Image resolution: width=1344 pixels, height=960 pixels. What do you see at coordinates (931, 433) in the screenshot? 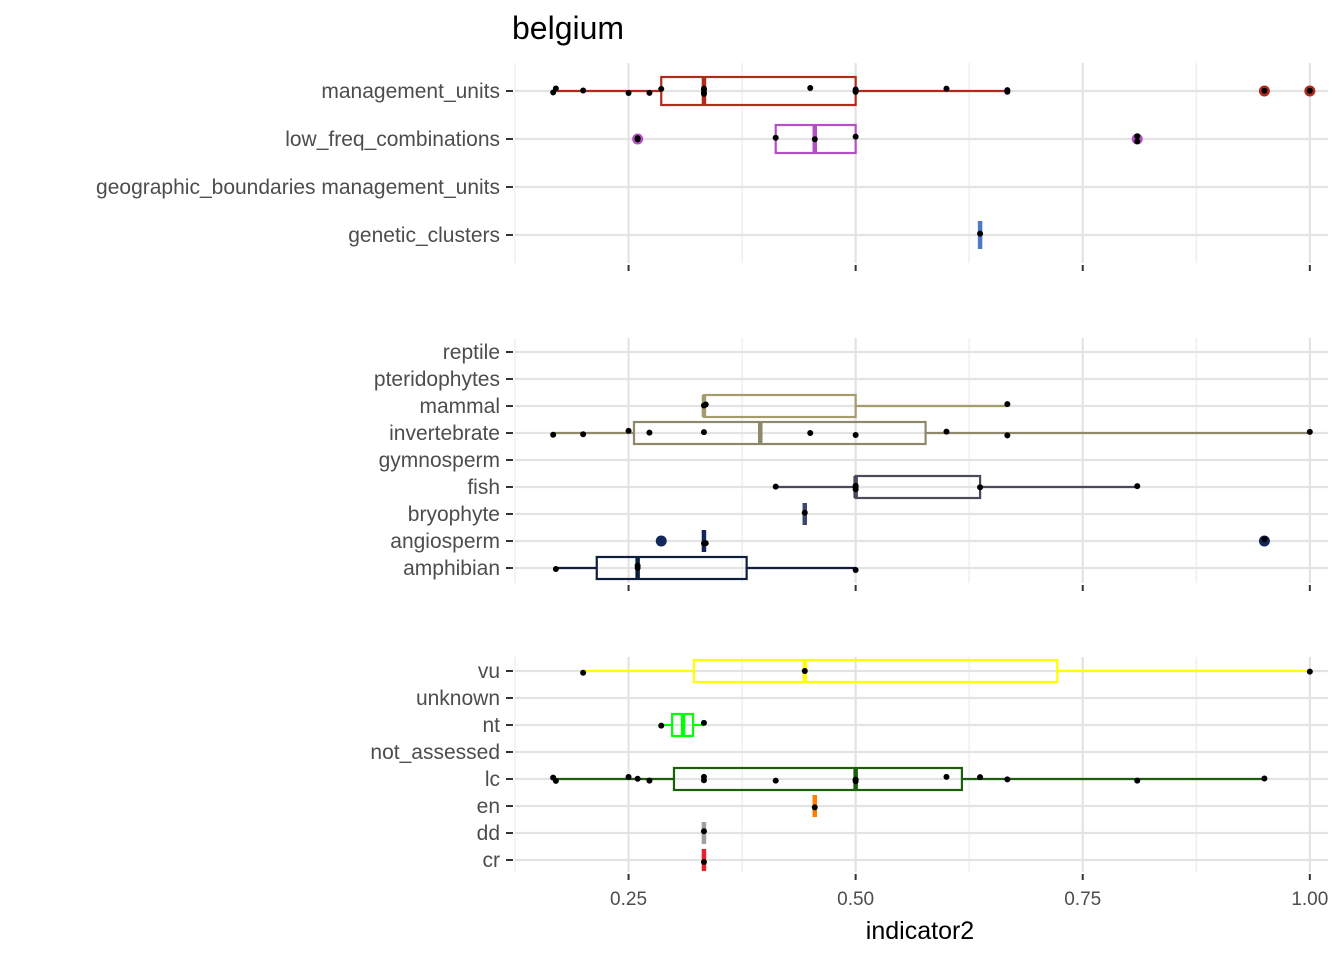
I see `box-invertebrate` at bounding box center [931, 433].